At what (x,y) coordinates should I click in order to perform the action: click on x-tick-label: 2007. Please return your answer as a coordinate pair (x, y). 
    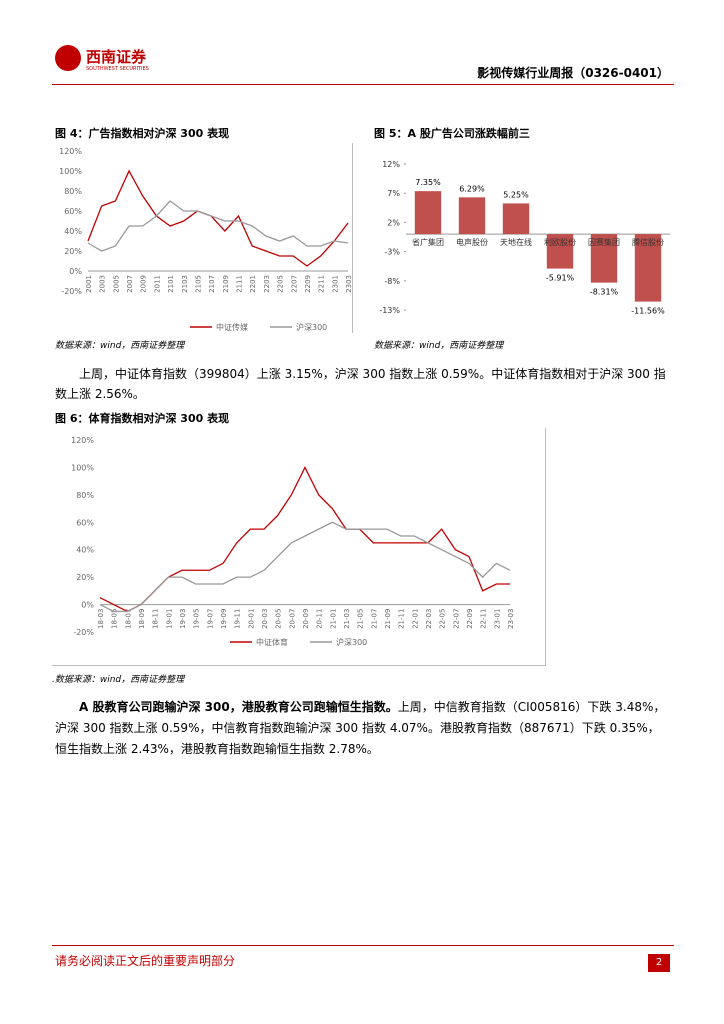
    Looking at the image, I should click on (130, 284).